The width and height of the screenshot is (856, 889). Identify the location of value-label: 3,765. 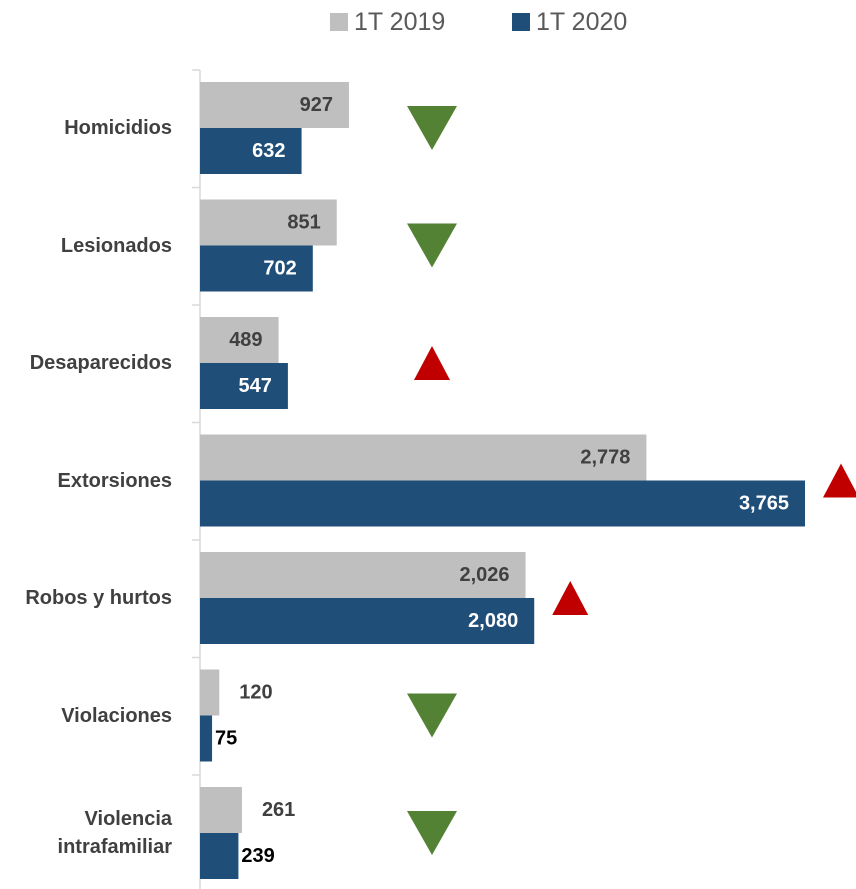
(764, 504).